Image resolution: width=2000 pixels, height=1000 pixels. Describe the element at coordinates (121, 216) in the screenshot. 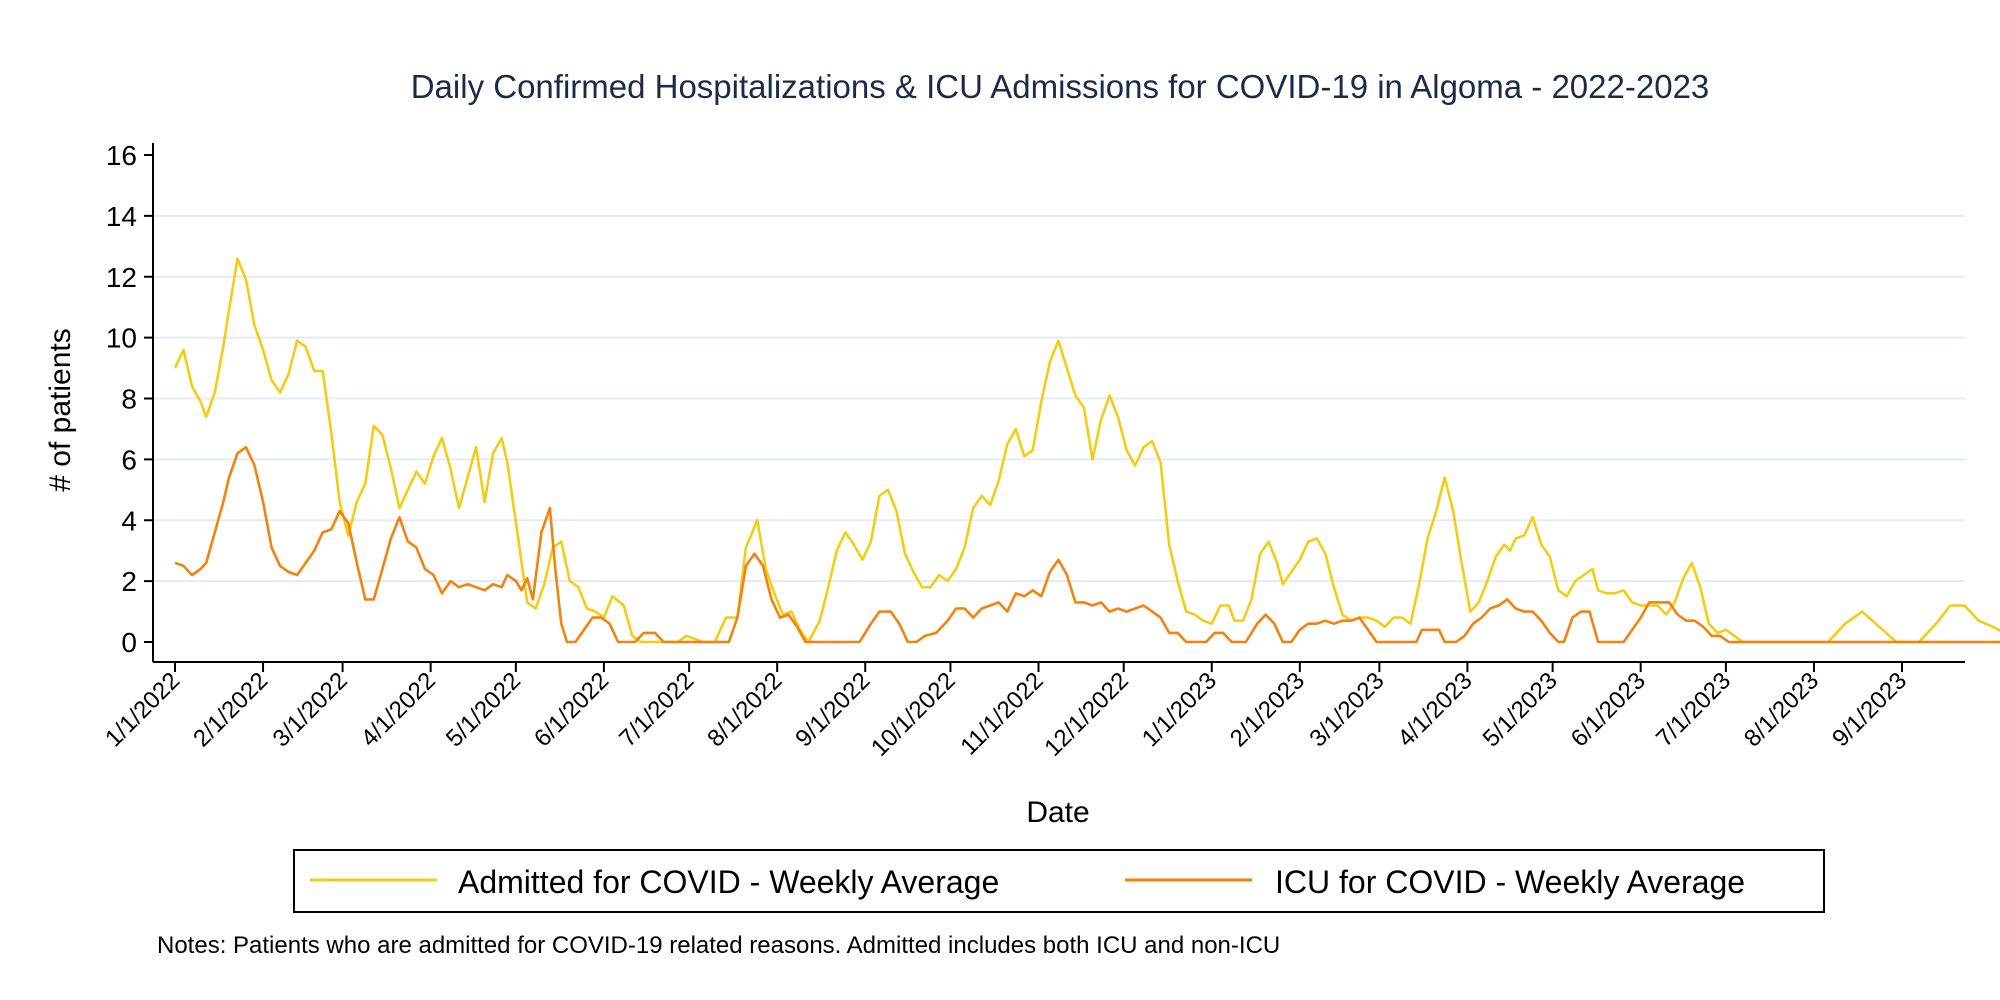

I see `y-tick-label: 14` at that location.